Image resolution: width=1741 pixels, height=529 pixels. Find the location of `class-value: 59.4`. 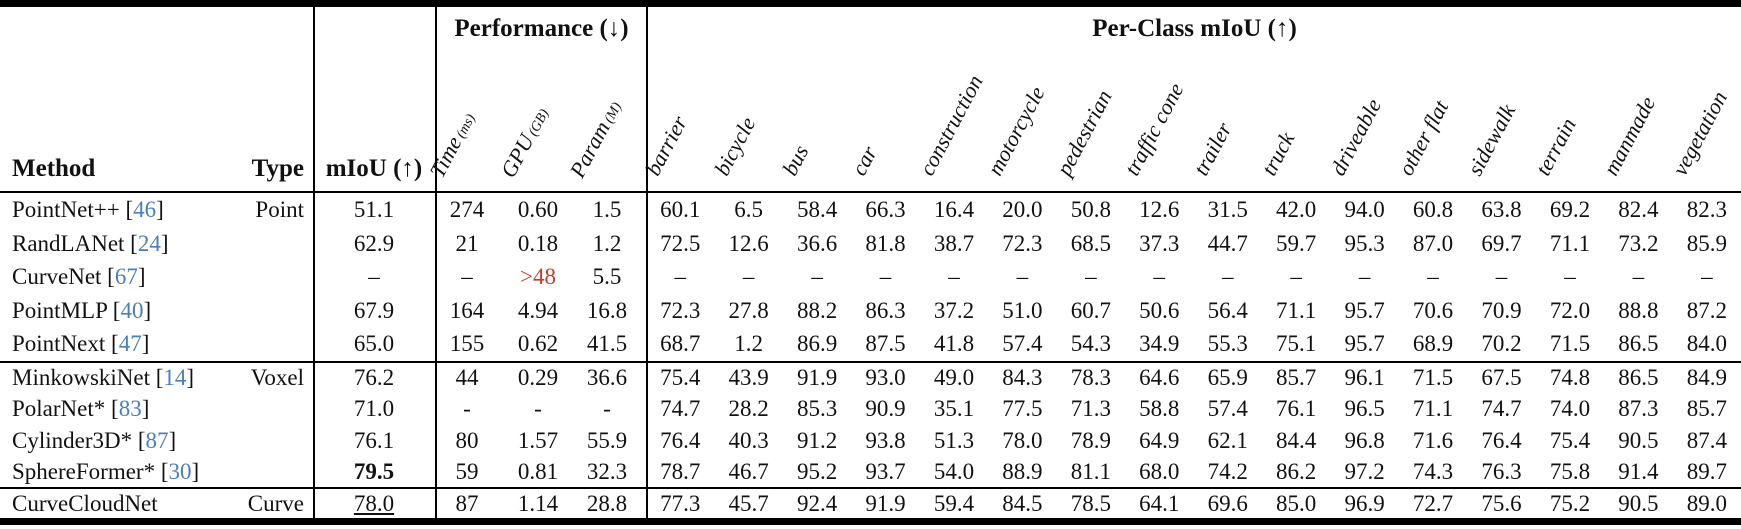

class-value: 59.4 is located at coordinates (954, 503).